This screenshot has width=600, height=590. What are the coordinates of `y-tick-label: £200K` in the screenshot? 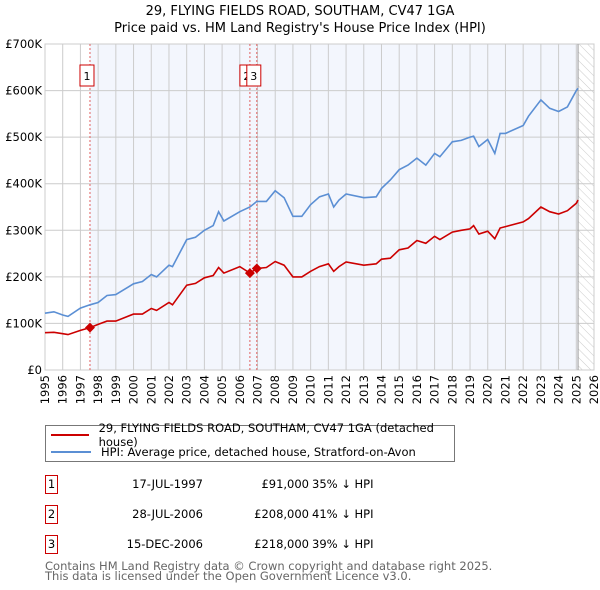 It's located at (23, 277).